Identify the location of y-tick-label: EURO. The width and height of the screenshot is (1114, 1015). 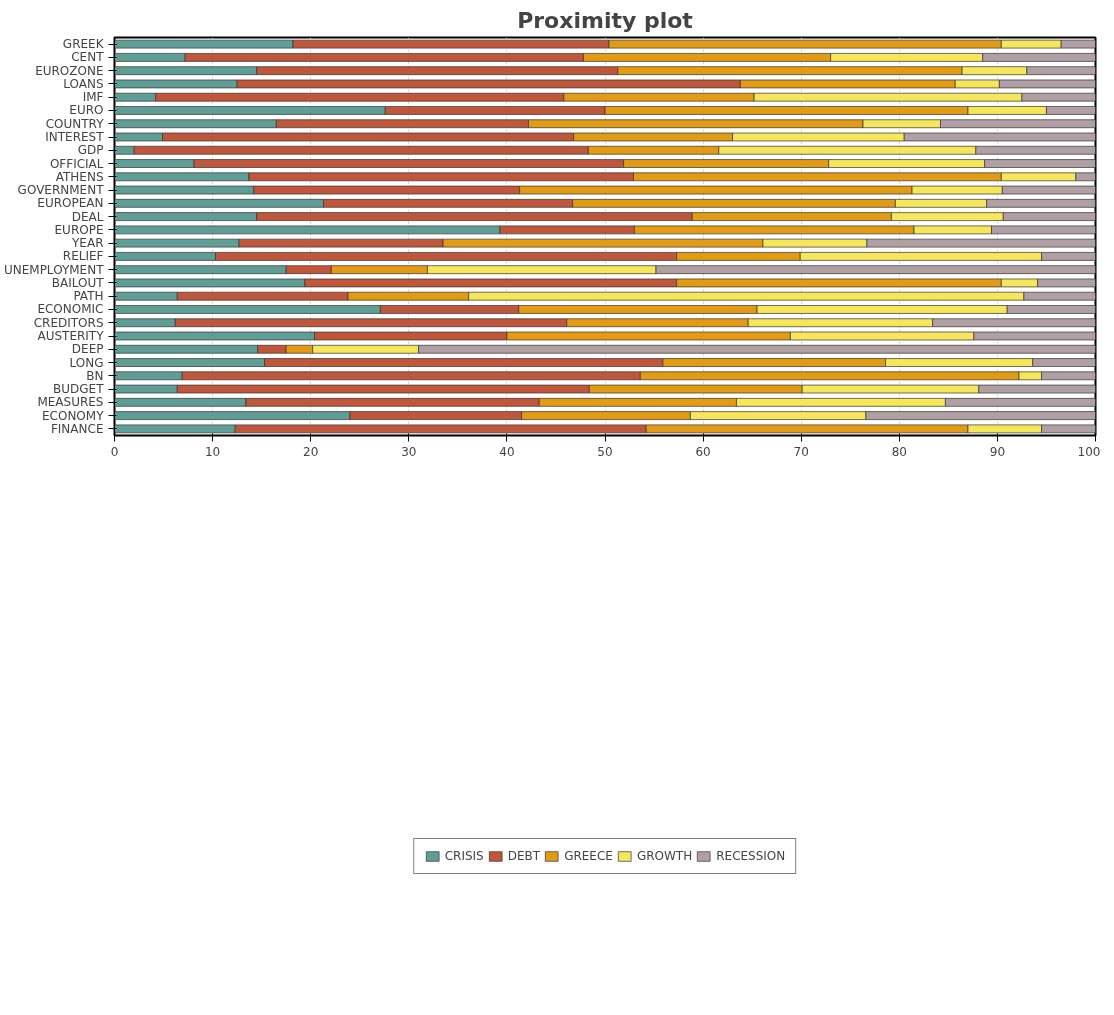
(86, 110).